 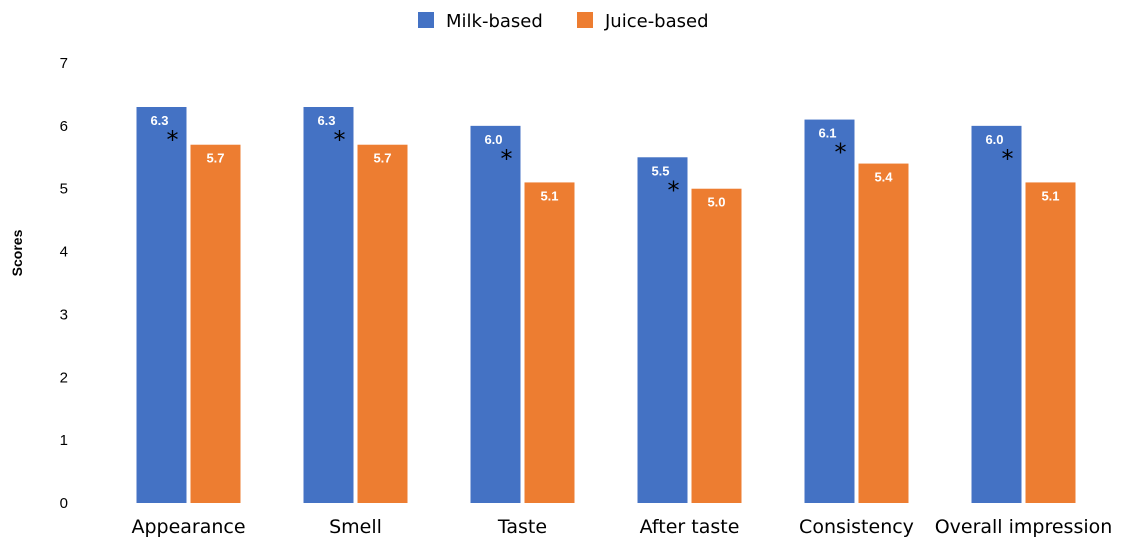 What do you see at coordinates (64, 314) in the screenshot?
I see `y-tick-label: 3` at bounding box center [64, 314].